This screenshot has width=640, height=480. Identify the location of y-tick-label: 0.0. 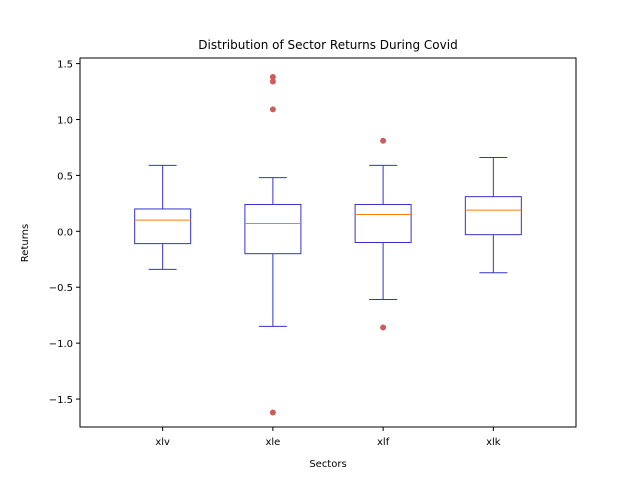
(65, 232).